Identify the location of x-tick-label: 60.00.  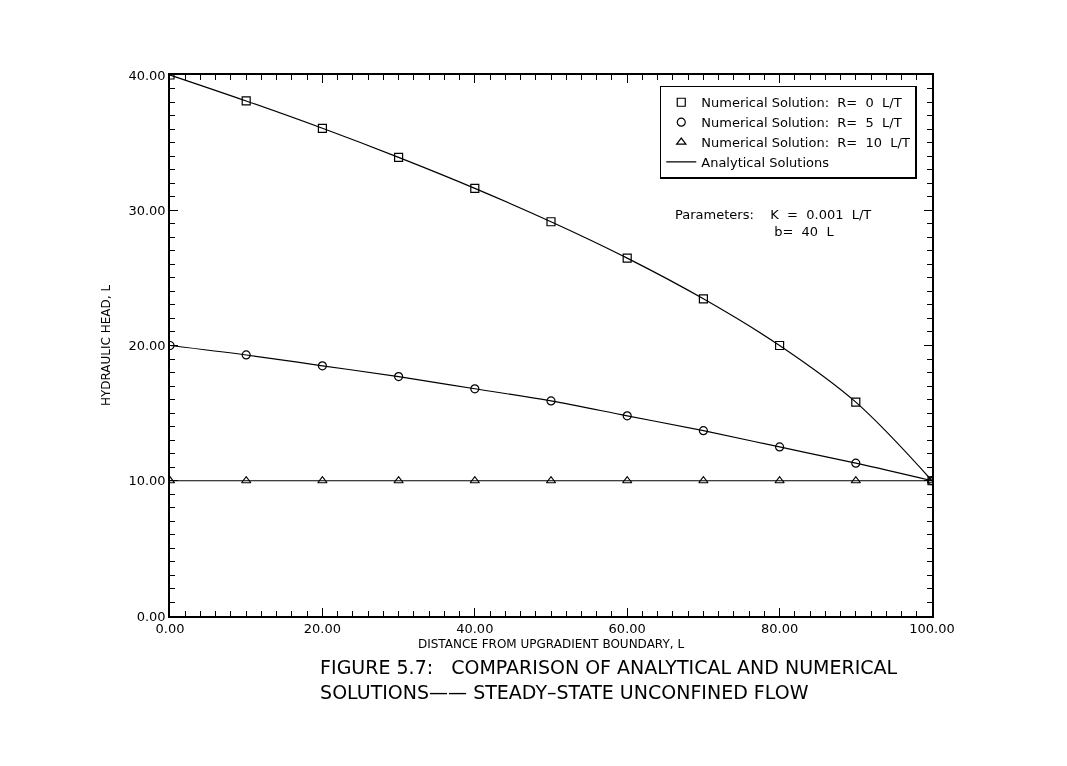
(627, 629).